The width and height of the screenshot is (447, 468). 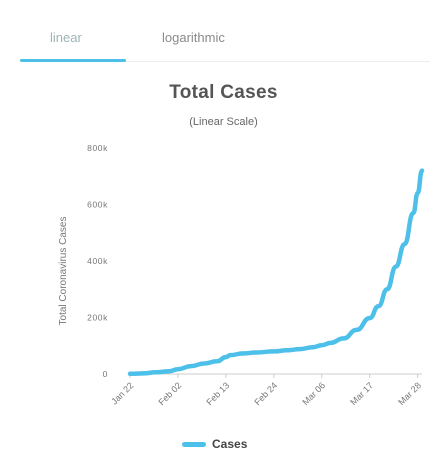 I want to click on chart-title: Total Cases, so click(x=223, y=92).